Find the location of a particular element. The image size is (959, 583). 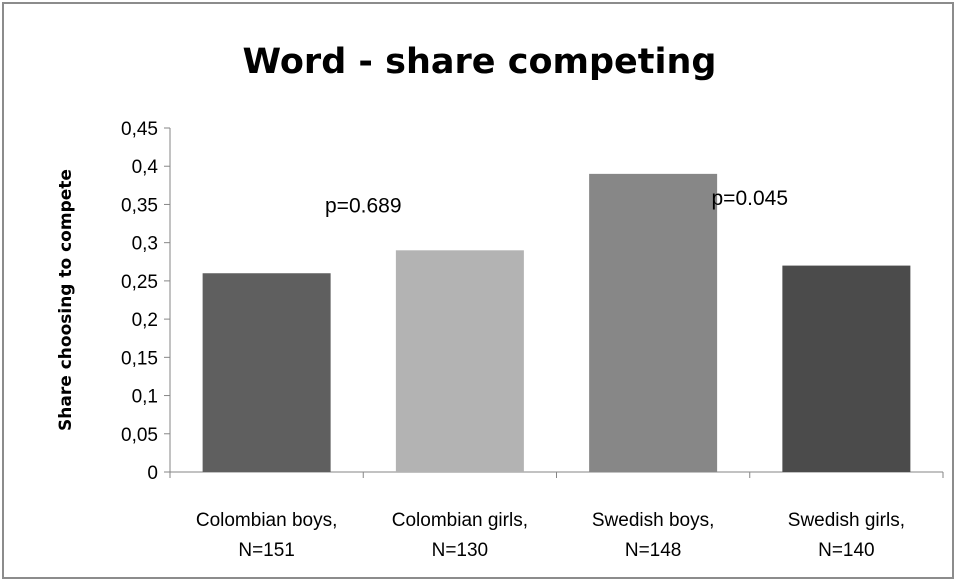

y-axis-label: Share choosing to compete is located at coordinates (66, 300).